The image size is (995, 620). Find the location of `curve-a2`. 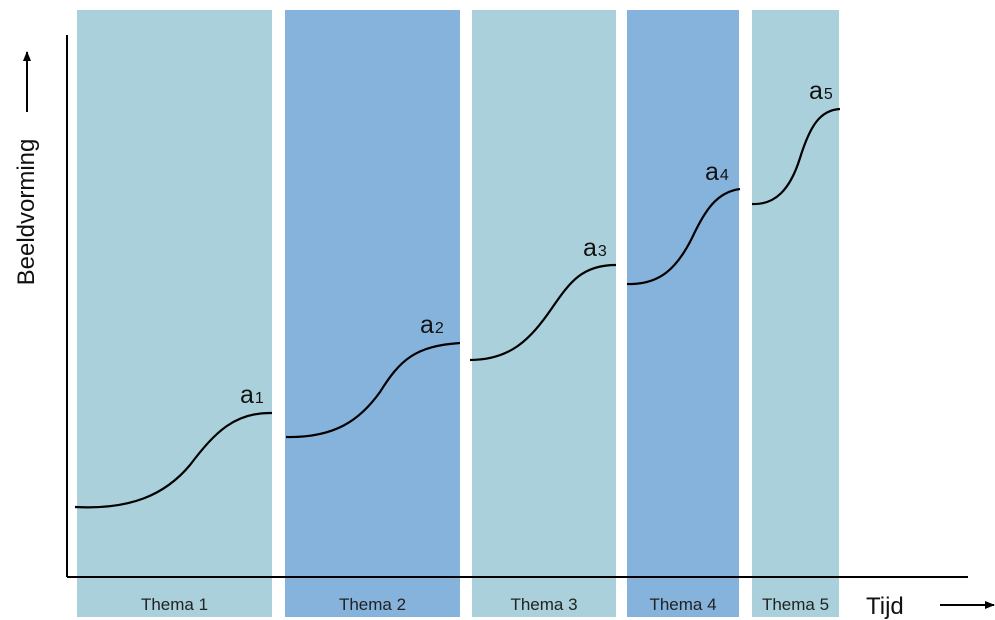

curve-a2 is located at coordinates (373, 390).